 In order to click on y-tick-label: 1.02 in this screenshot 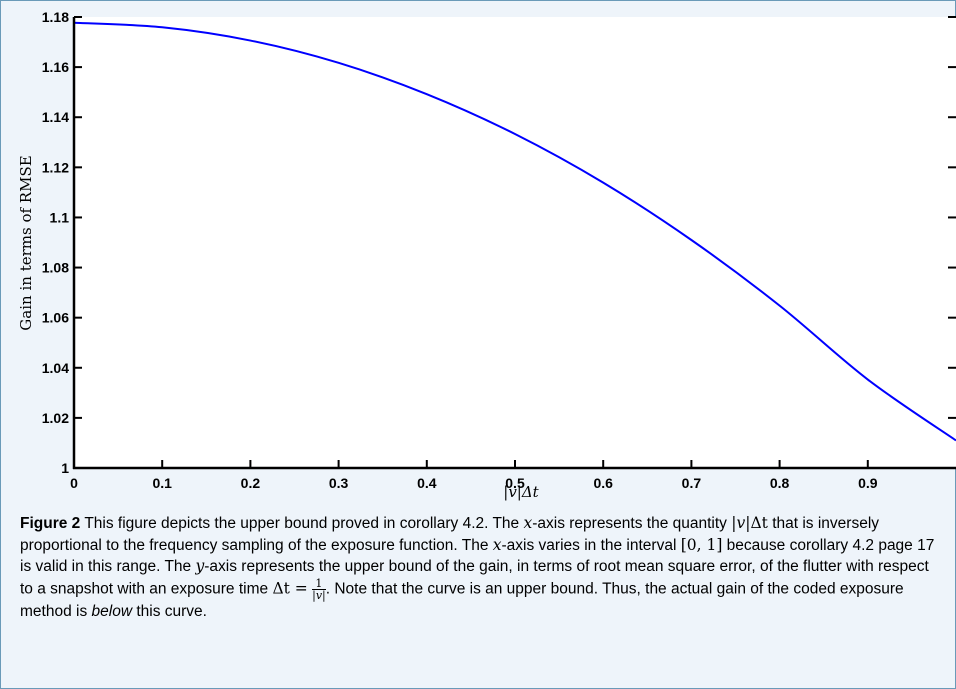, I will do `click(55, 418)`.